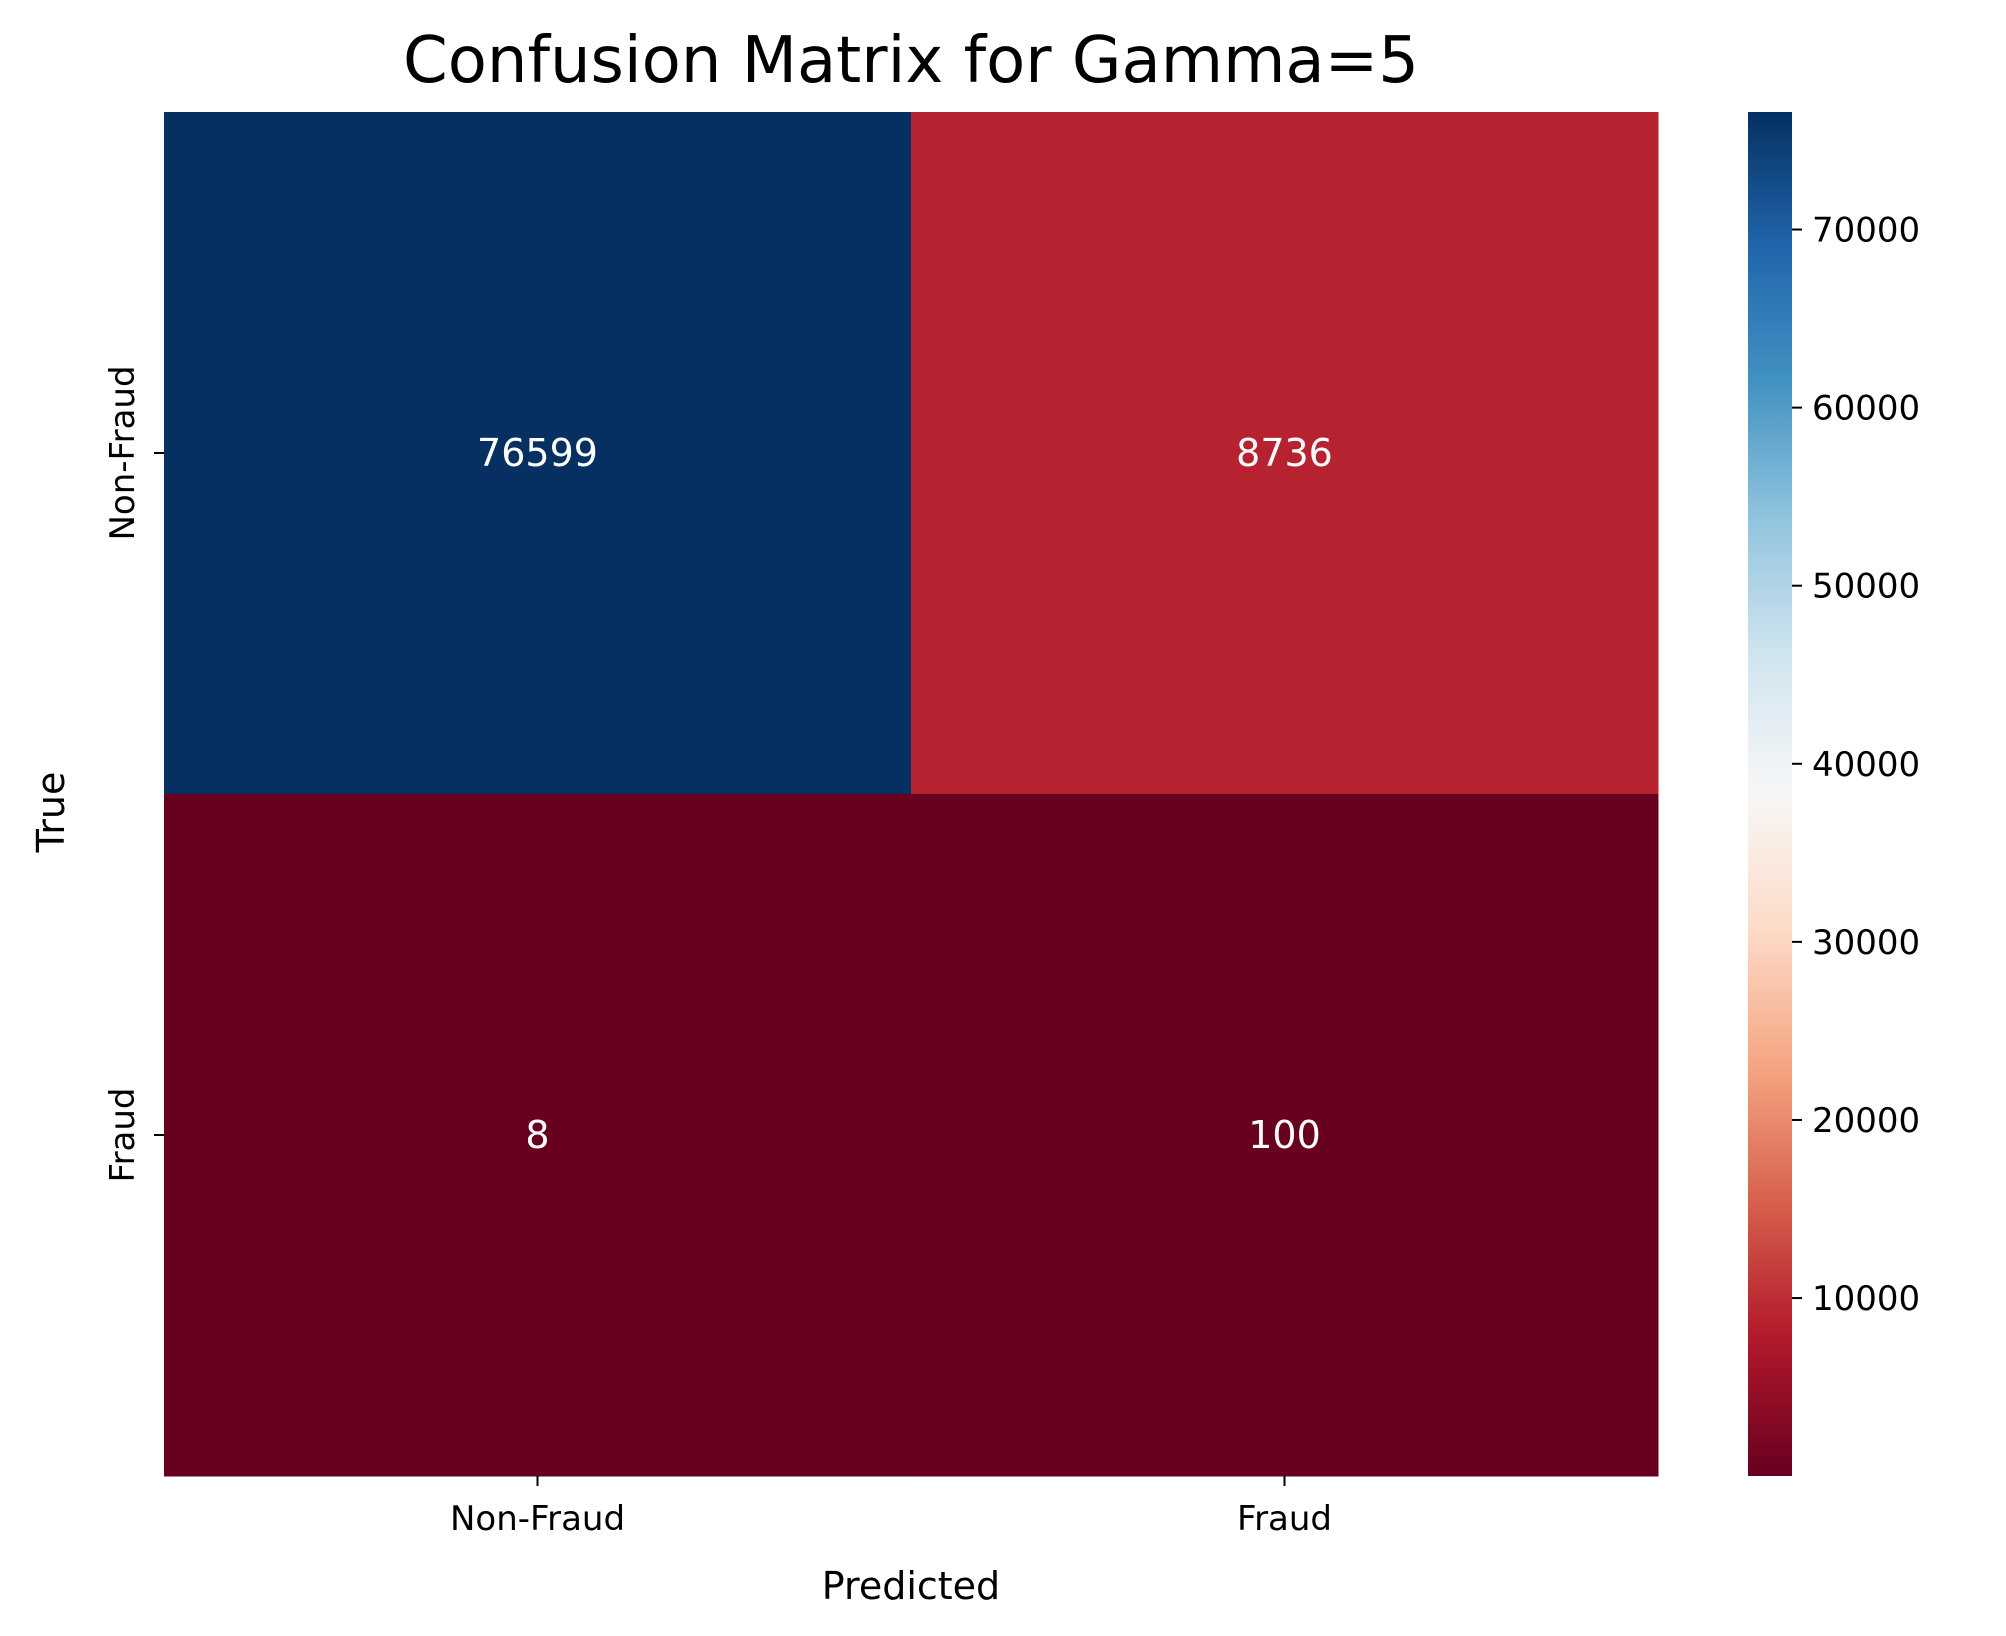 The width and height of the screenshot is (2006, 1636). I want to click on cell-value-non-fraud-non-fraud: 76599, so click(537, 453).